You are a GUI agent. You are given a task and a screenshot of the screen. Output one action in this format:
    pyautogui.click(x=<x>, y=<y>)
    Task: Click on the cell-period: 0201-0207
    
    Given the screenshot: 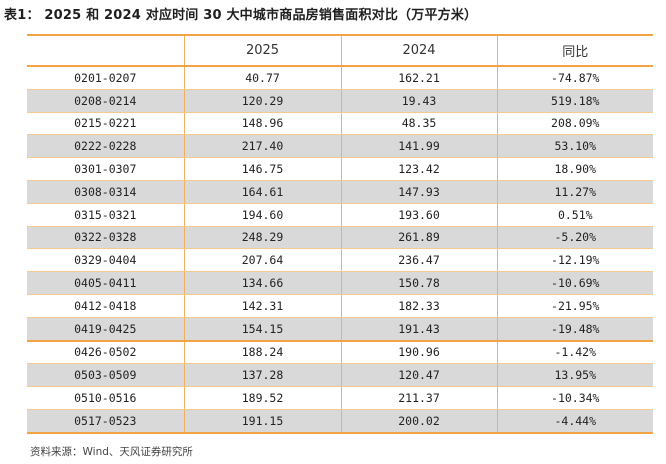 What is the action you would take?
    pyautogui.click(x=106, y=78)
    